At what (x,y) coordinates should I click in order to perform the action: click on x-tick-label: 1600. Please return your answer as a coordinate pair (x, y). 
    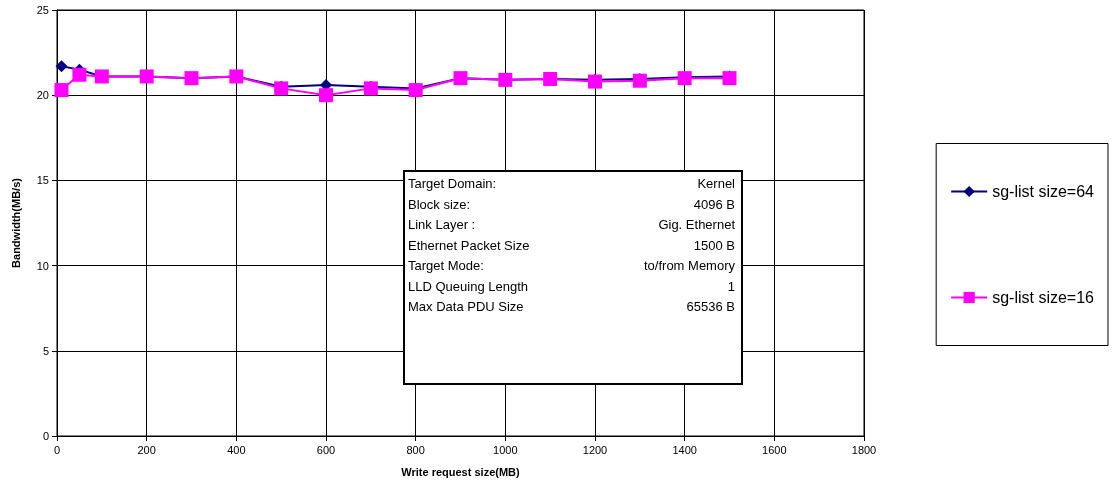
    Looking at the image, I should click on (774, 449).